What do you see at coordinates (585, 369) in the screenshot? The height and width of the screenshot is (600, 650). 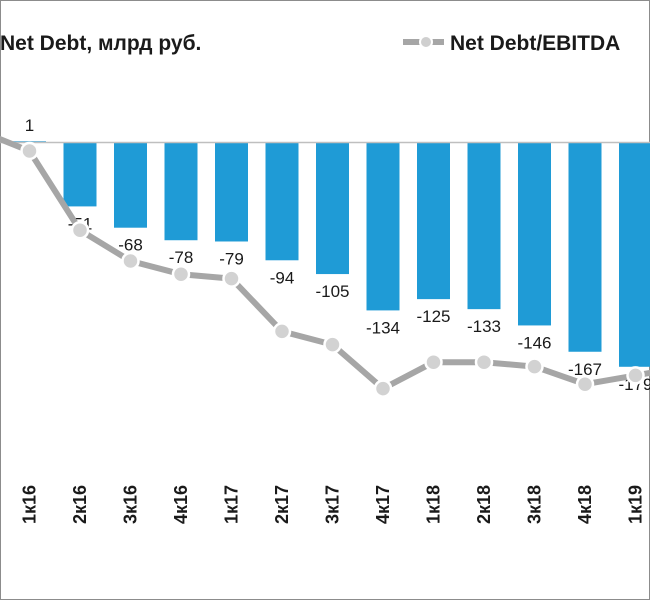 I see `bar-label-11: -167` at bounding box center [585, 369].